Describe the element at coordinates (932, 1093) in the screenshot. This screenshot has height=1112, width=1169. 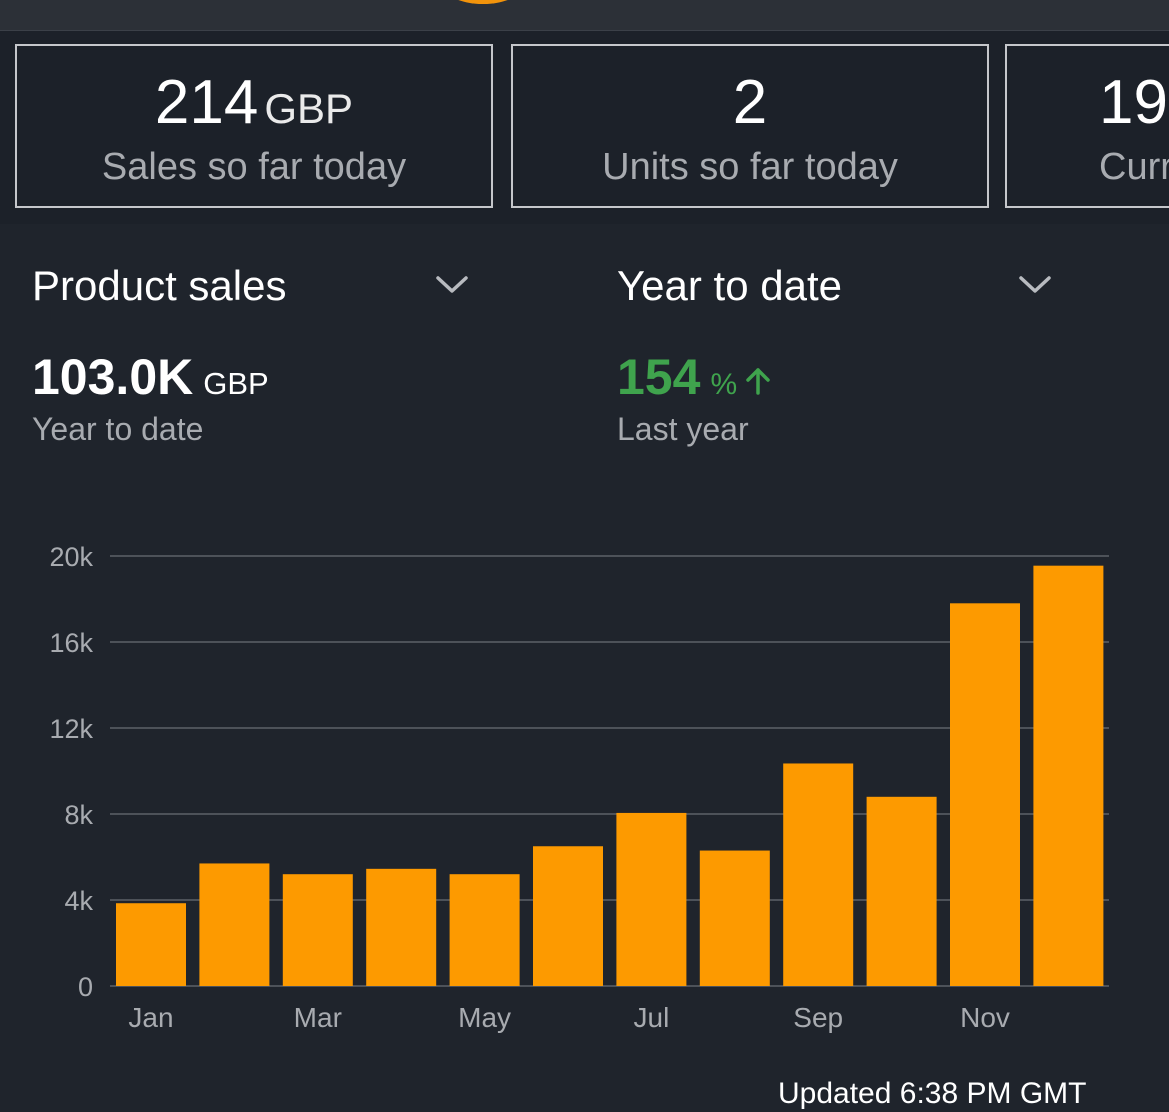
I see `updated-timestamp: Updated 6:38 PM GMT` at that location.